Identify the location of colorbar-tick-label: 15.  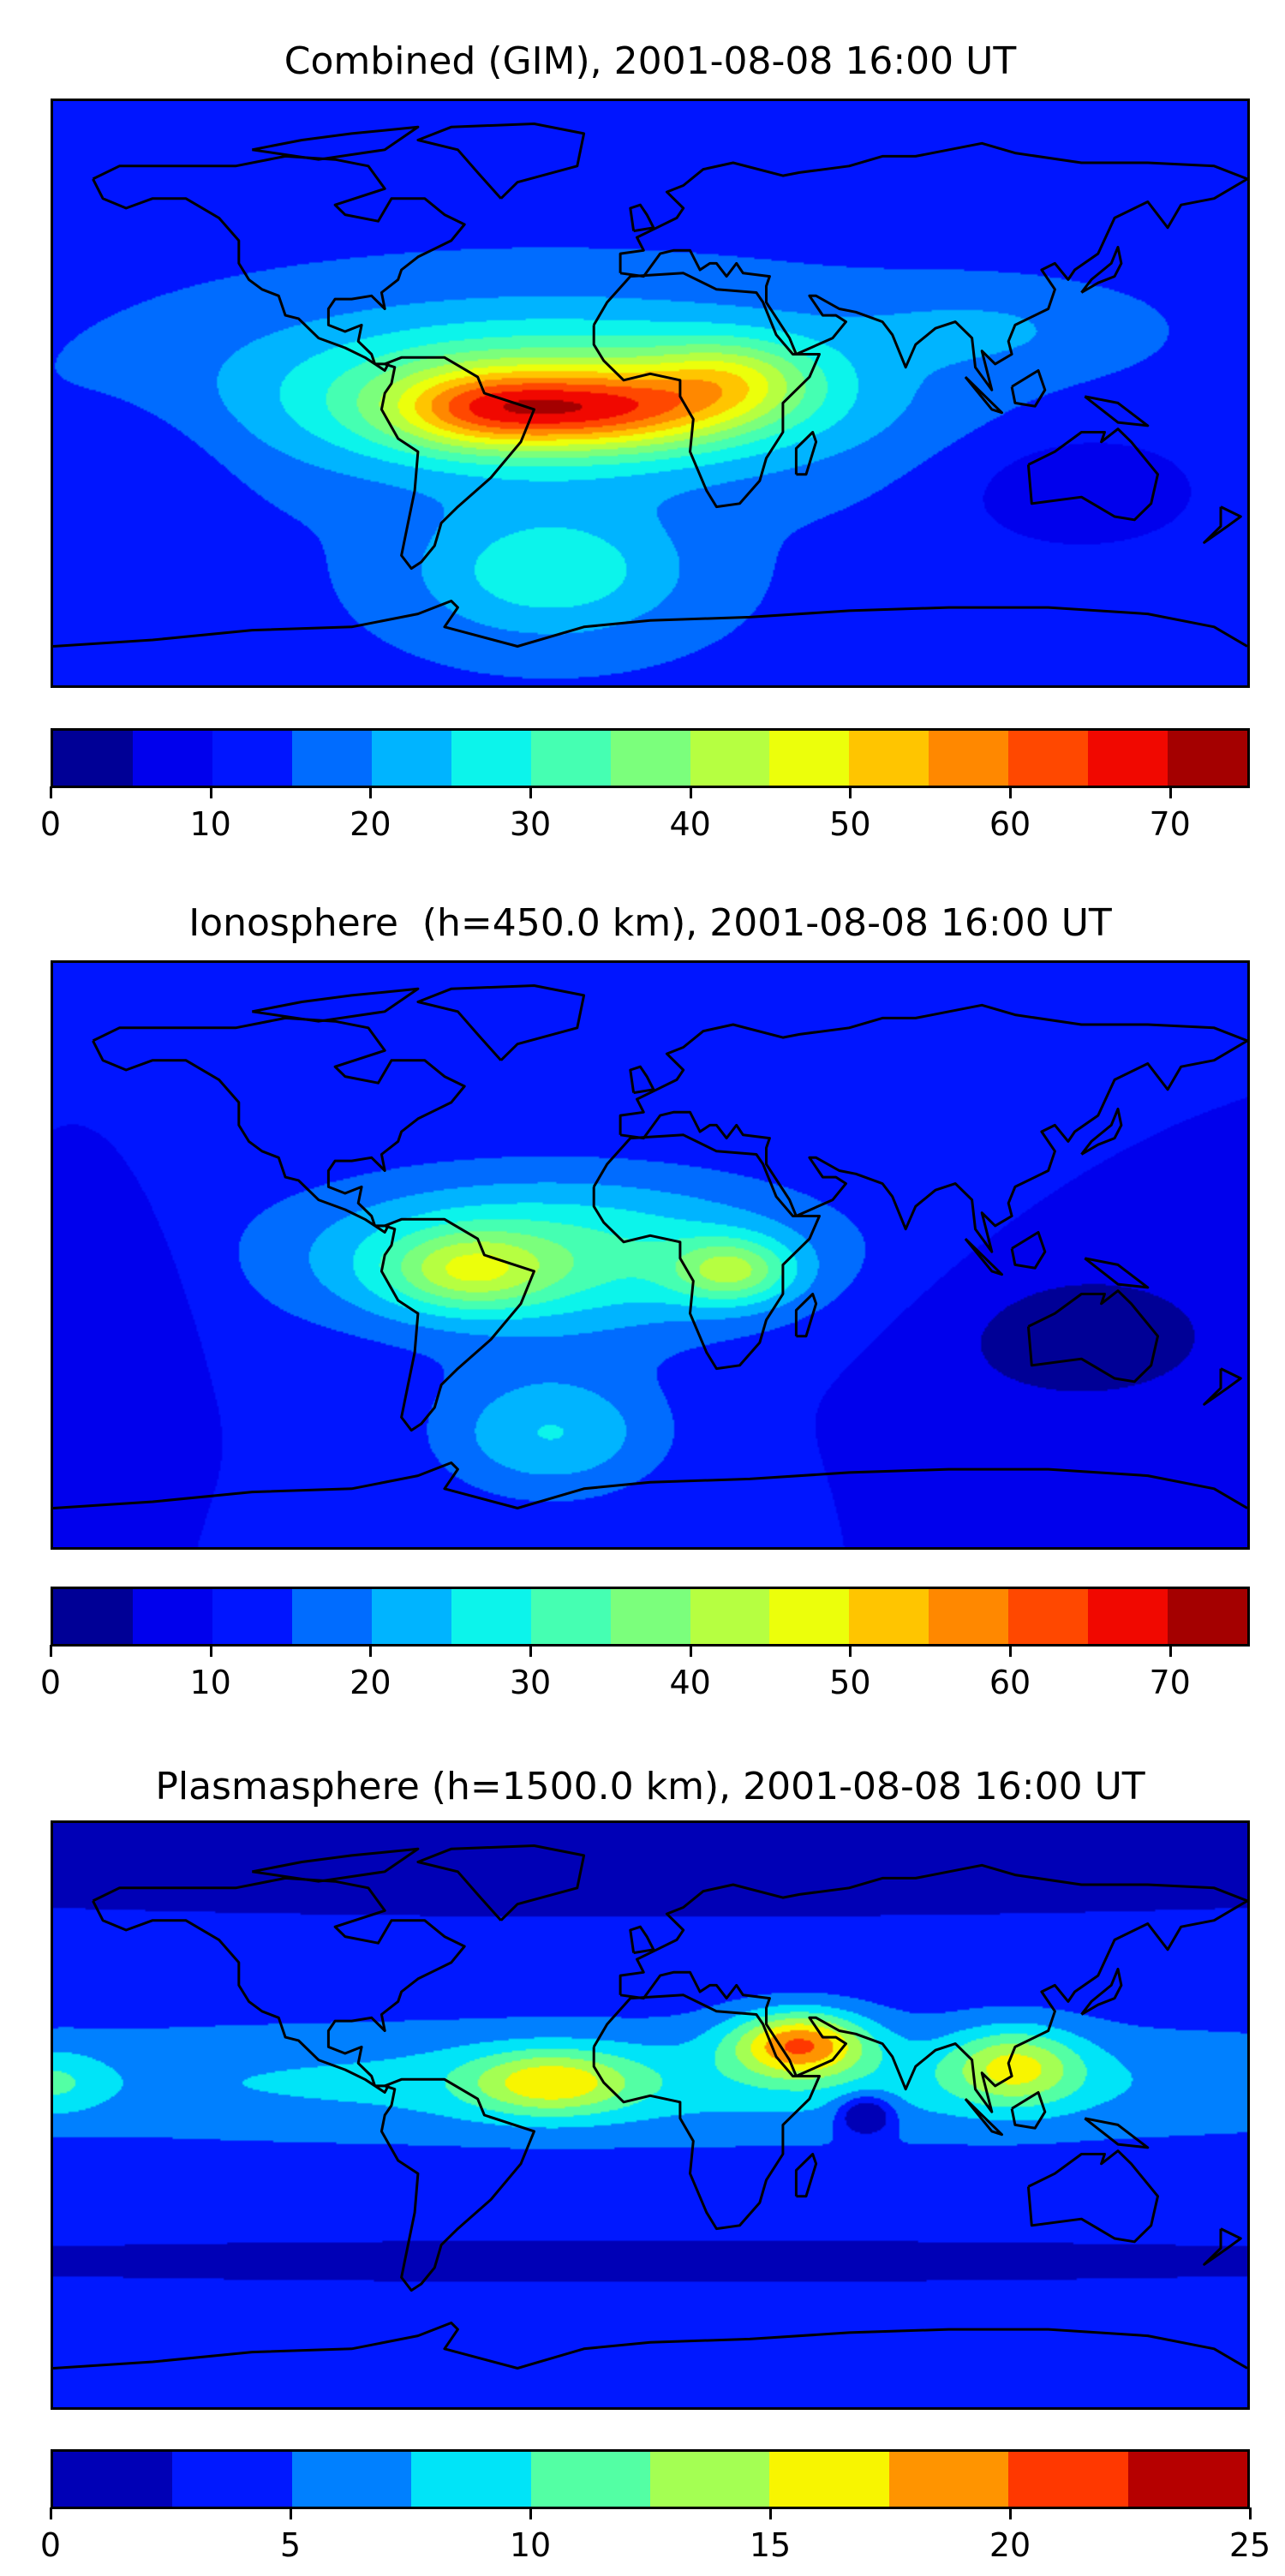
(770, 2545).